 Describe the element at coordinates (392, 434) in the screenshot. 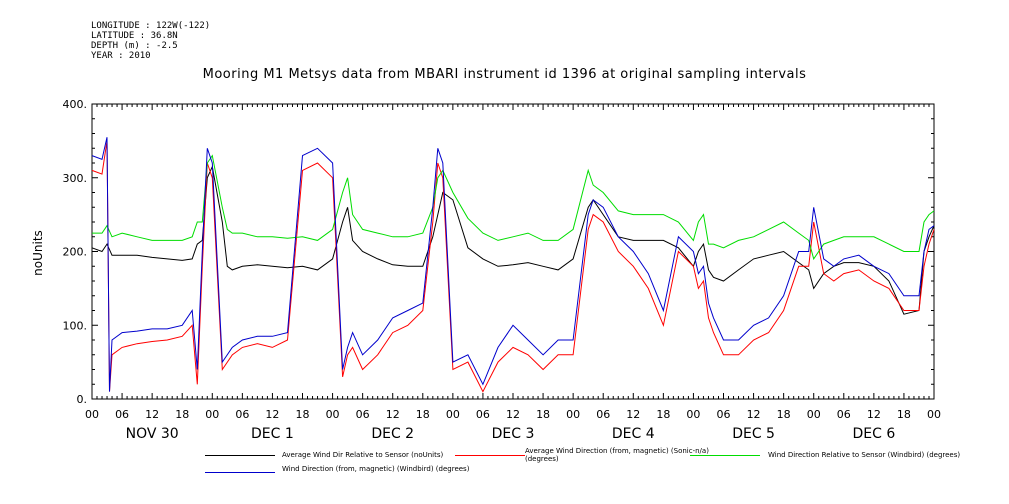

I see `day-label: DEC 2` at that location.